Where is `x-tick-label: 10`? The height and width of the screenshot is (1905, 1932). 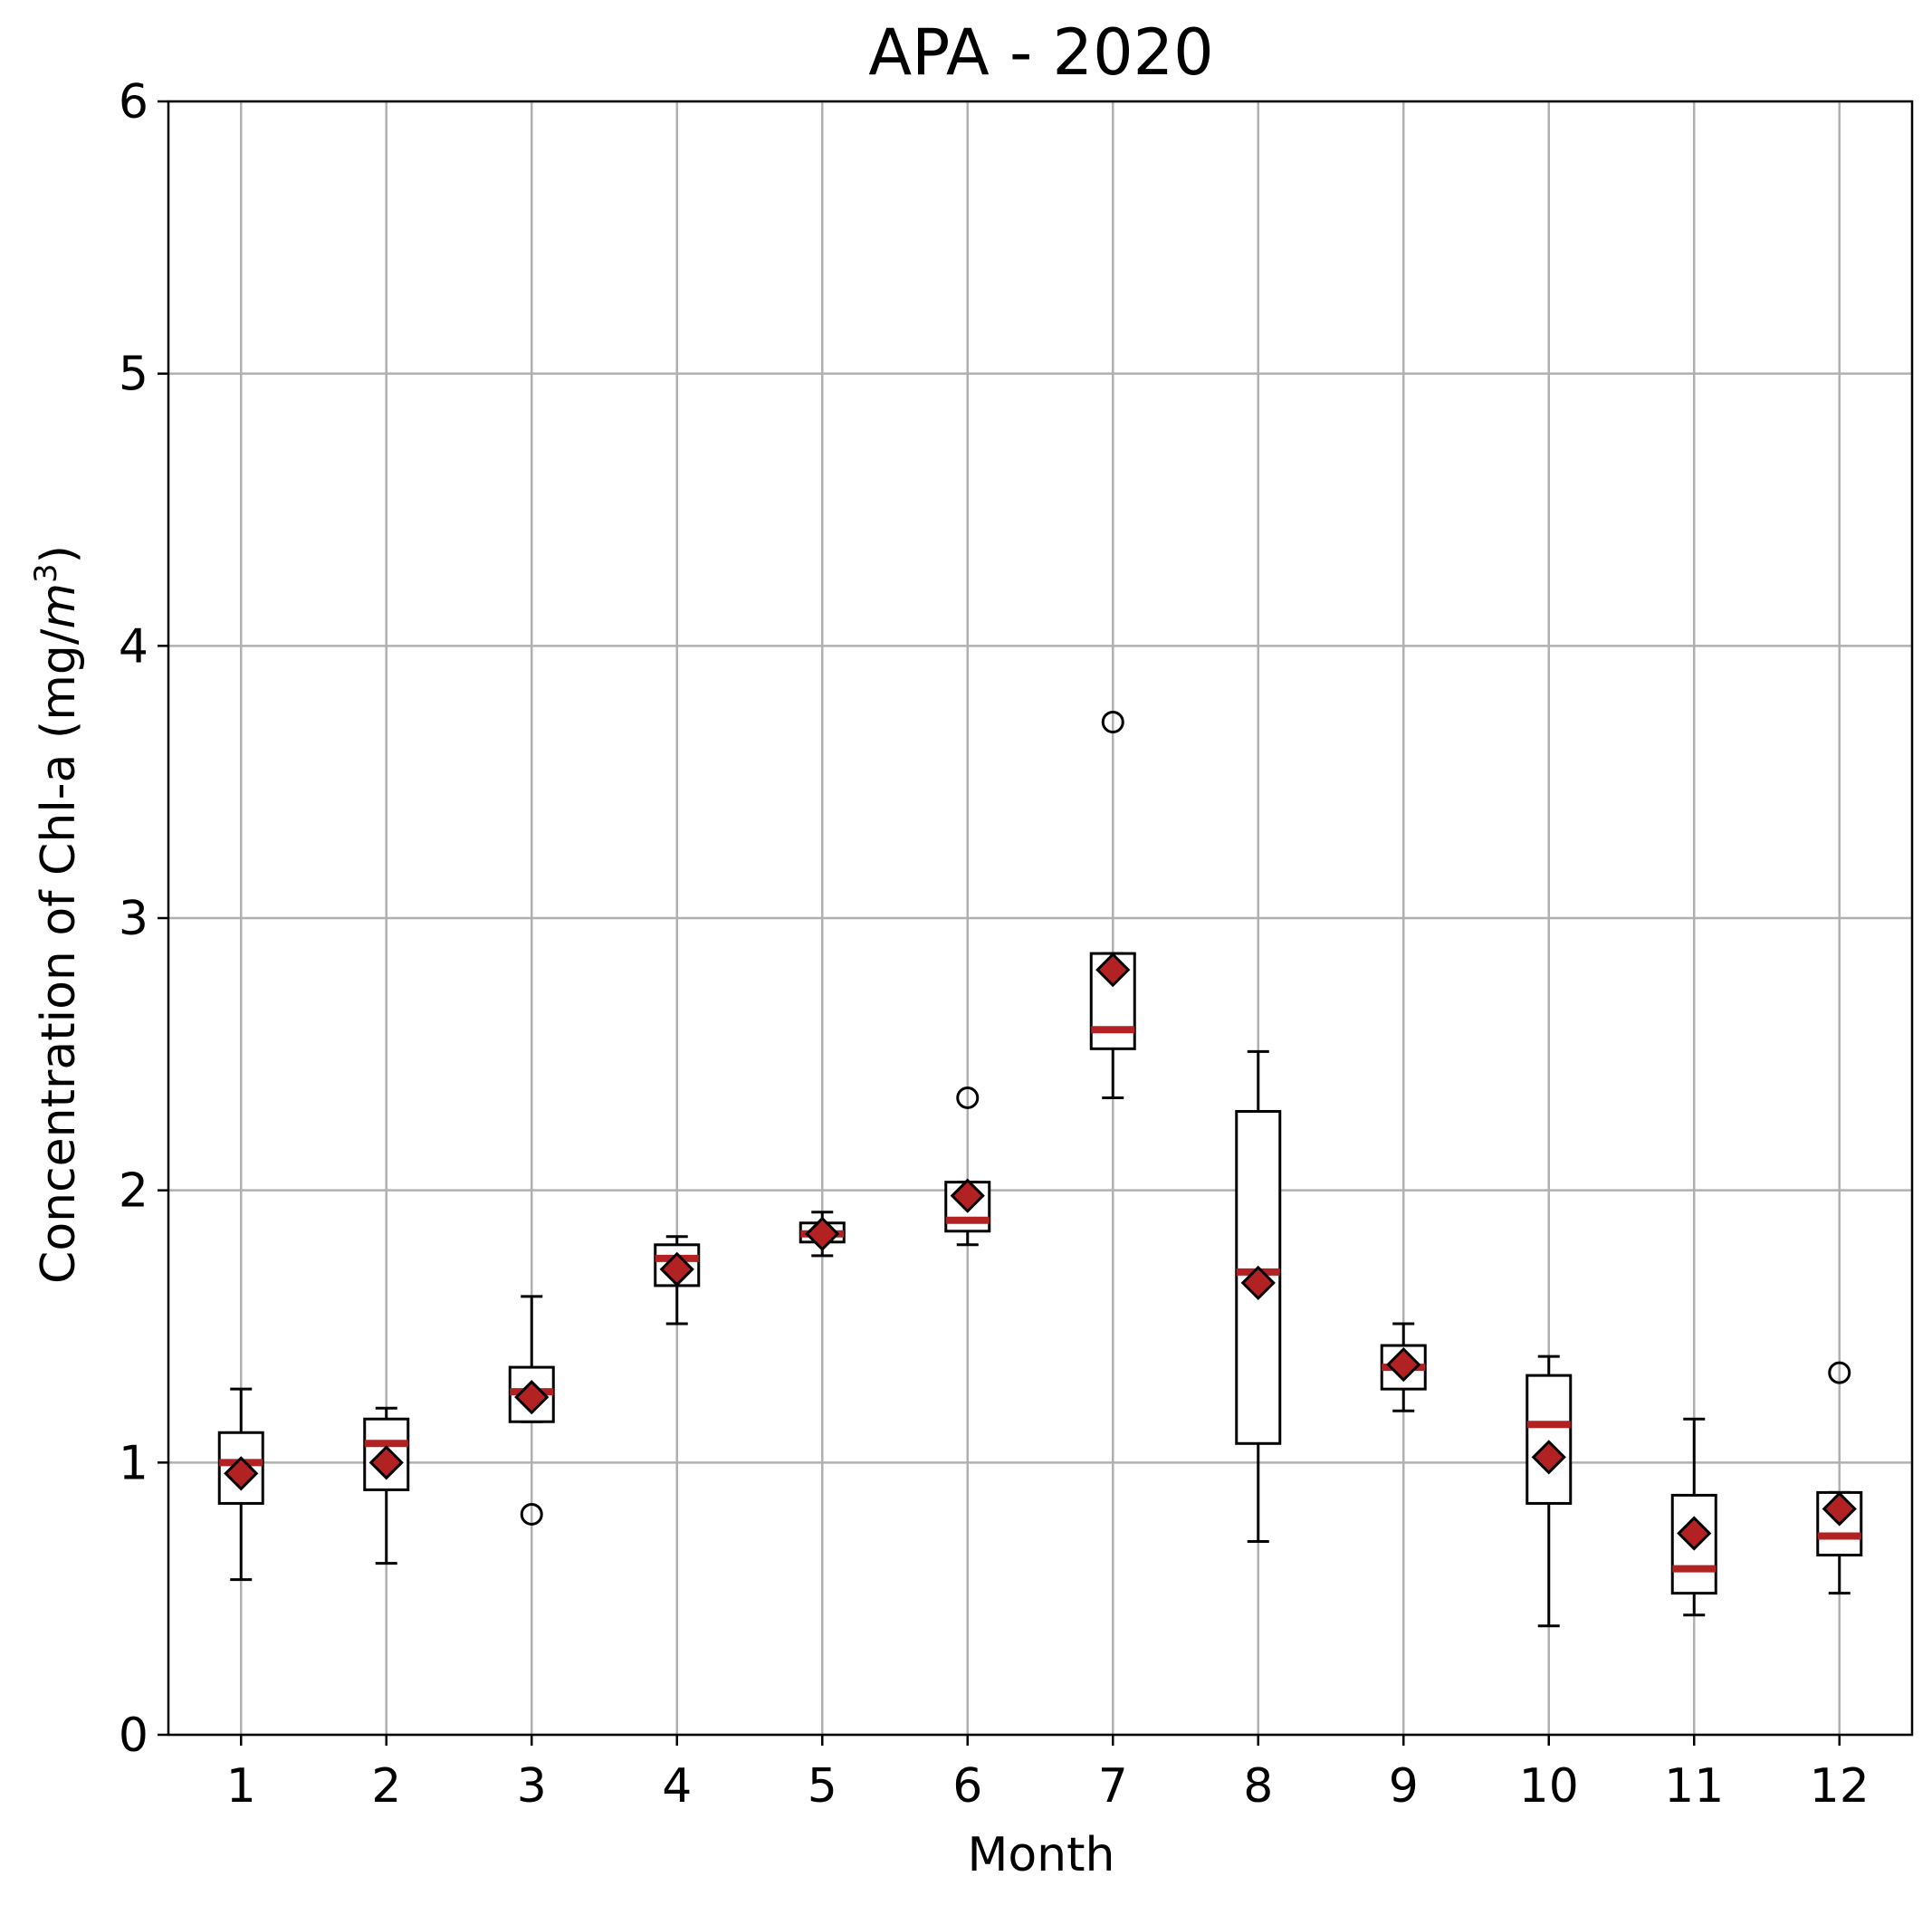 x-tick-label: 10 is located at coordinates (1549, 1787).